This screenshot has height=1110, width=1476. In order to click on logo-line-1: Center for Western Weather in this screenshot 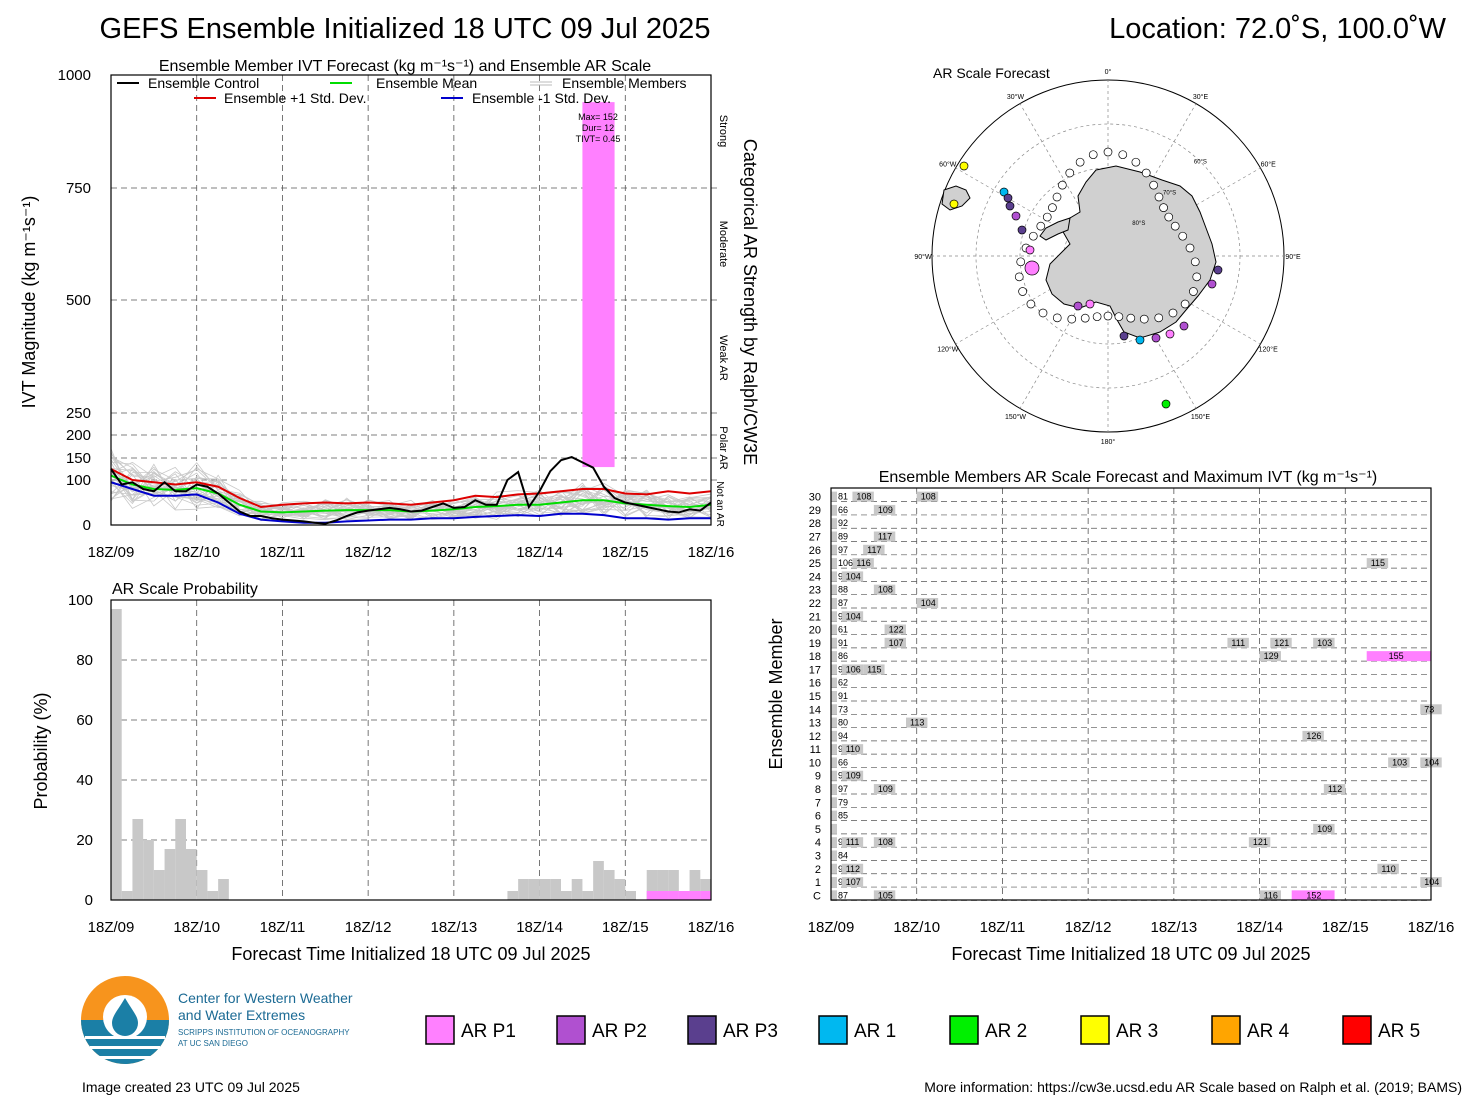, I will do `click(265, 998)`.